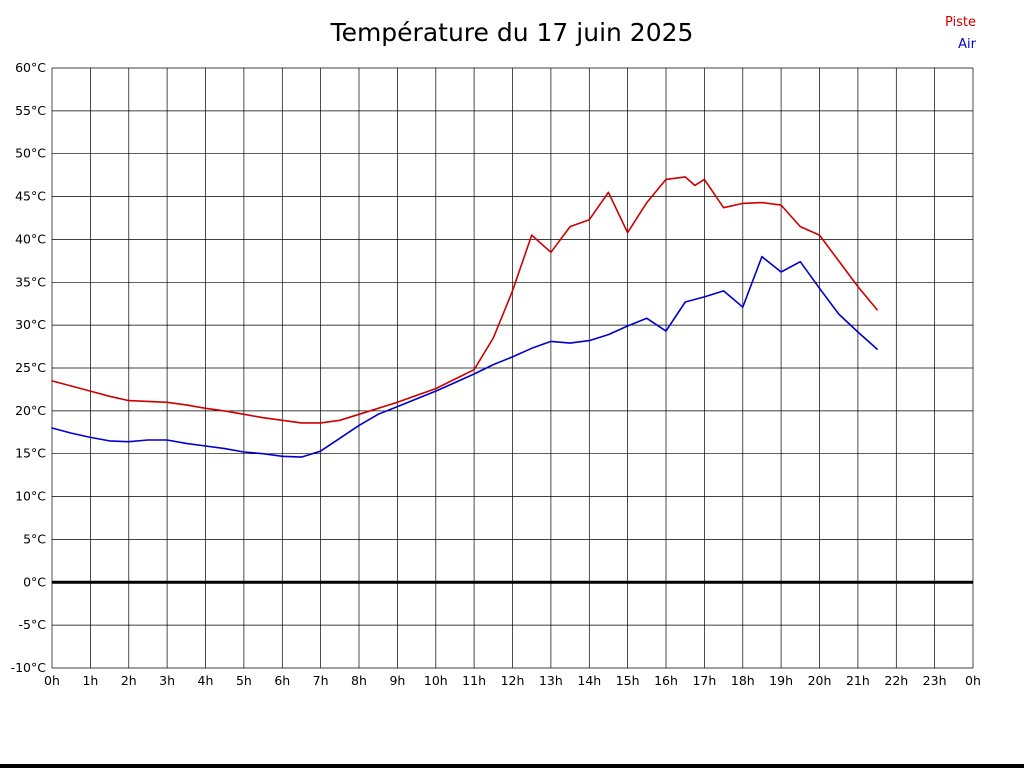  I want to click on svg-text: 5°C, so click(34, 538).